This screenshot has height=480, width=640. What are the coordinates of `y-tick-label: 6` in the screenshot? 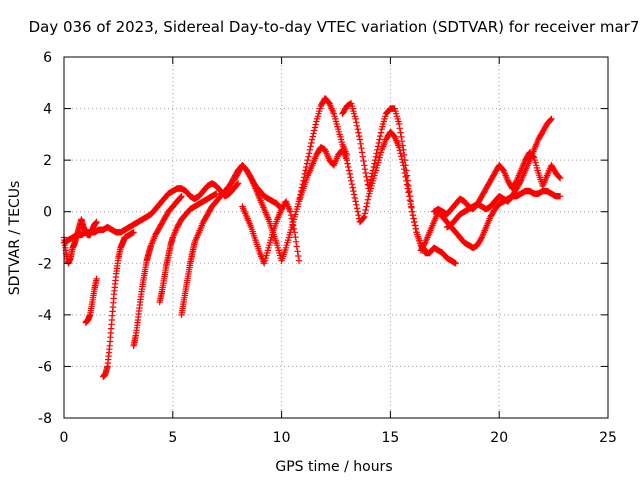 It's located at (47, 58).